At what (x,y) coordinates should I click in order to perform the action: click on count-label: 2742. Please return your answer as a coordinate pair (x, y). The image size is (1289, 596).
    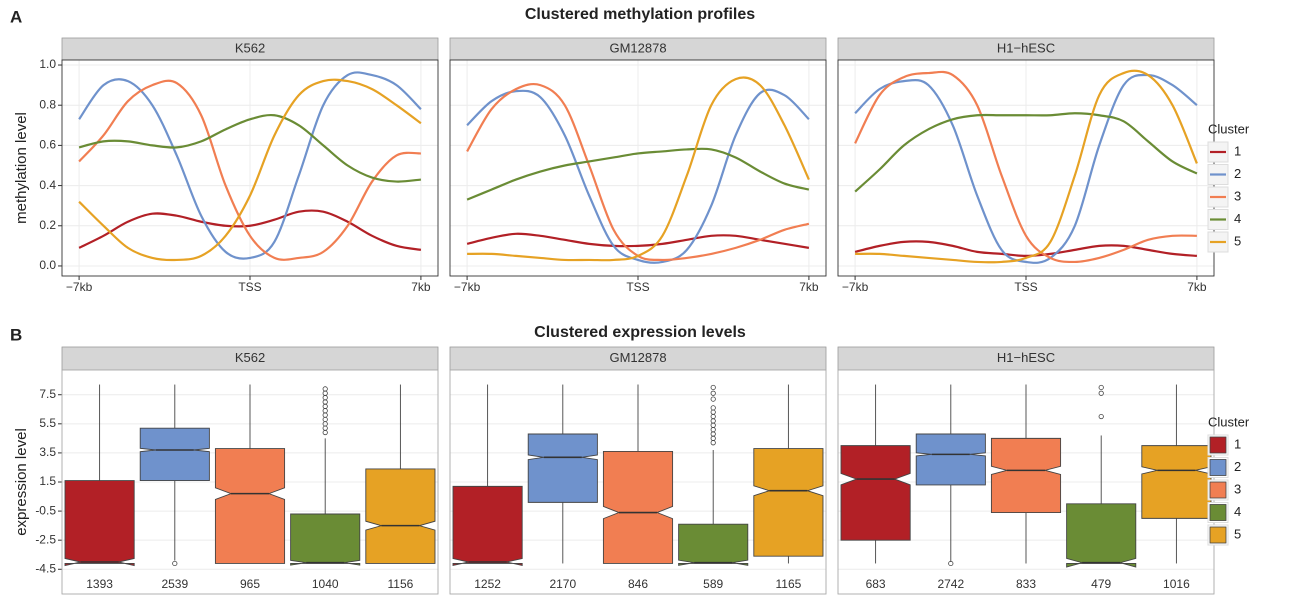
    Looking at the image, I should click on (950, 584).